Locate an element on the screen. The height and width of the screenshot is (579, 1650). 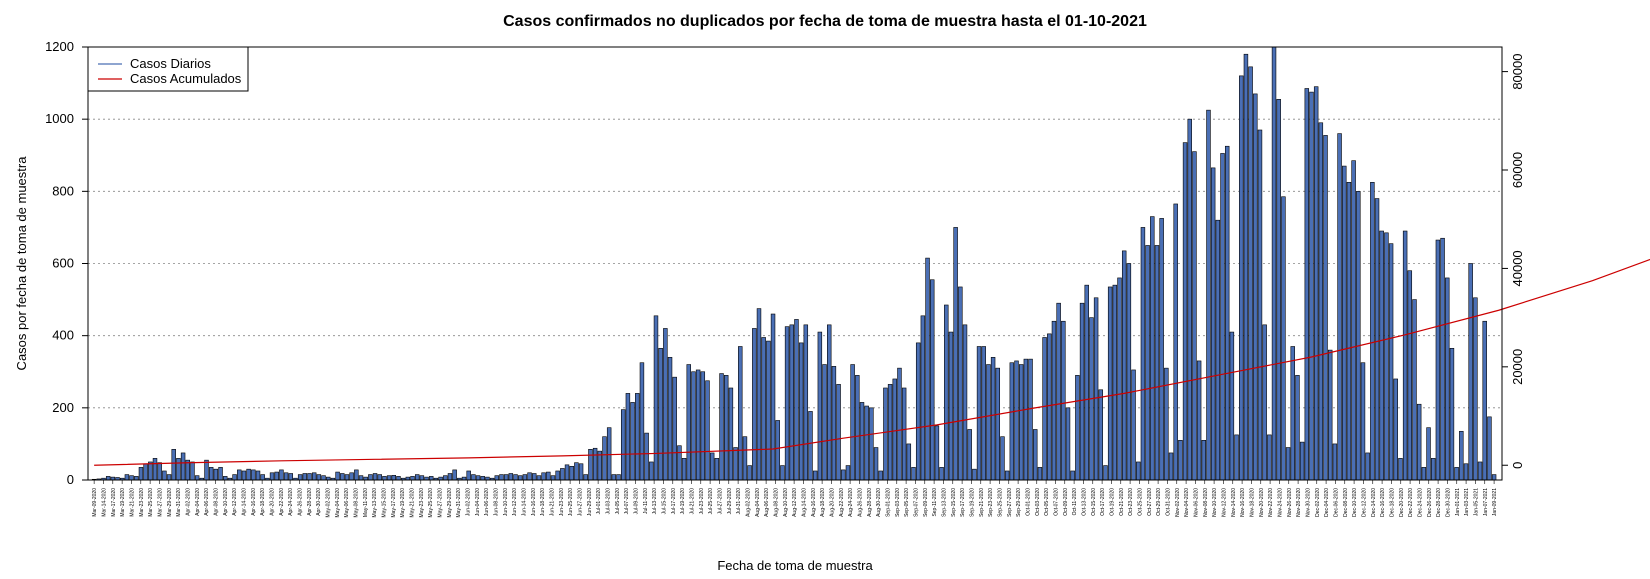
x-tick-label: Oct-23-2020 is located at coordinates (1131, 502).